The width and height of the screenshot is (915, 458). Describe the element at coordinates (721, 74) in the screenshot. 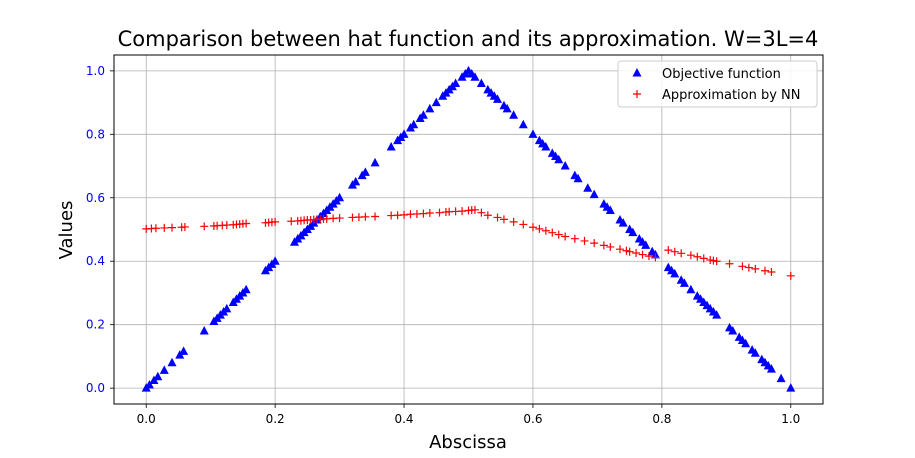

I see `legend-label-objective: Objective function` at that location.